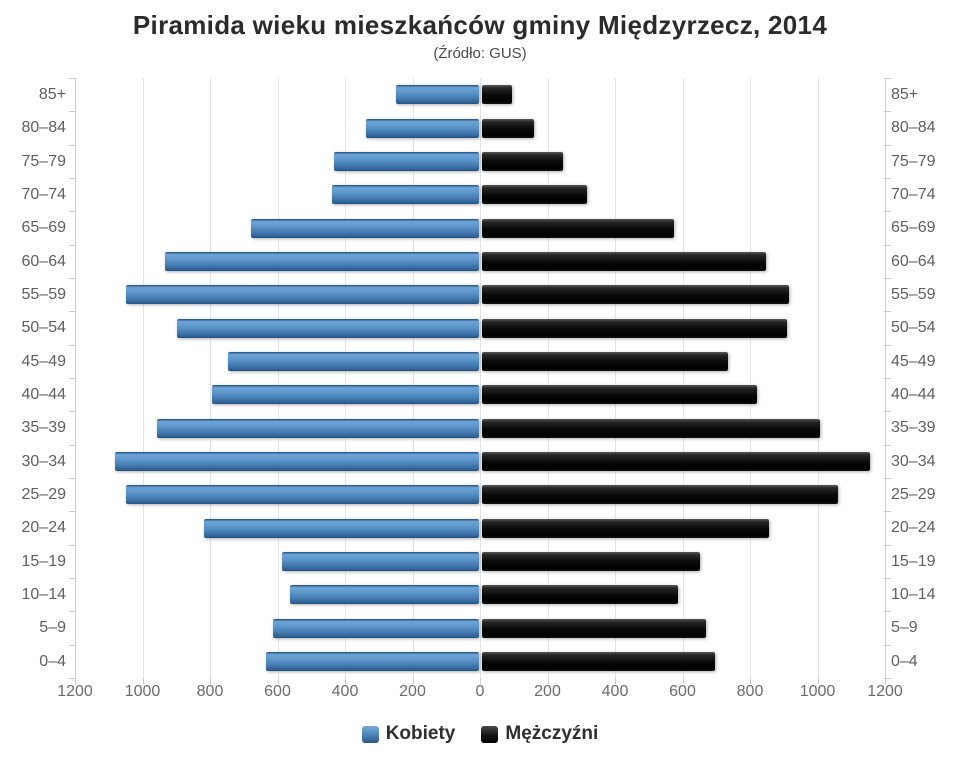 The width and height of the screenshot is (960, 768). What do you see at coordinates (913, 261) in the screenshot?
I see `category-label: 60–64` at bounding box center [913, 261].